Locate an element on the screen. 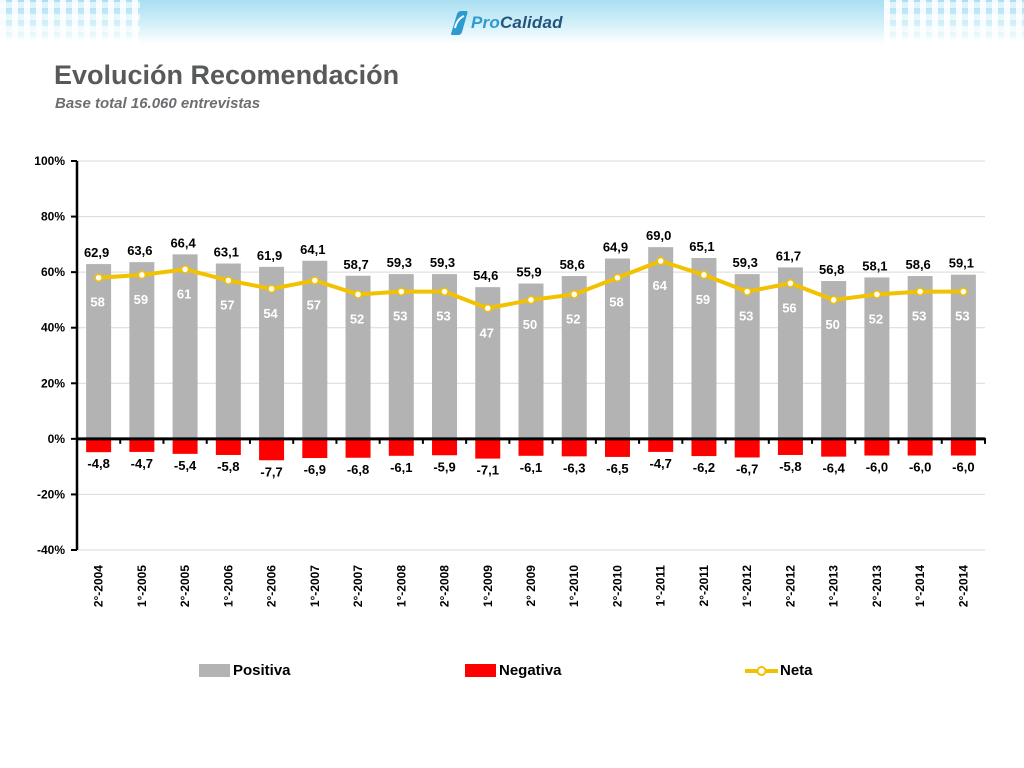  x-category-label: 2°-2006 is located at coordinates (272, 586).